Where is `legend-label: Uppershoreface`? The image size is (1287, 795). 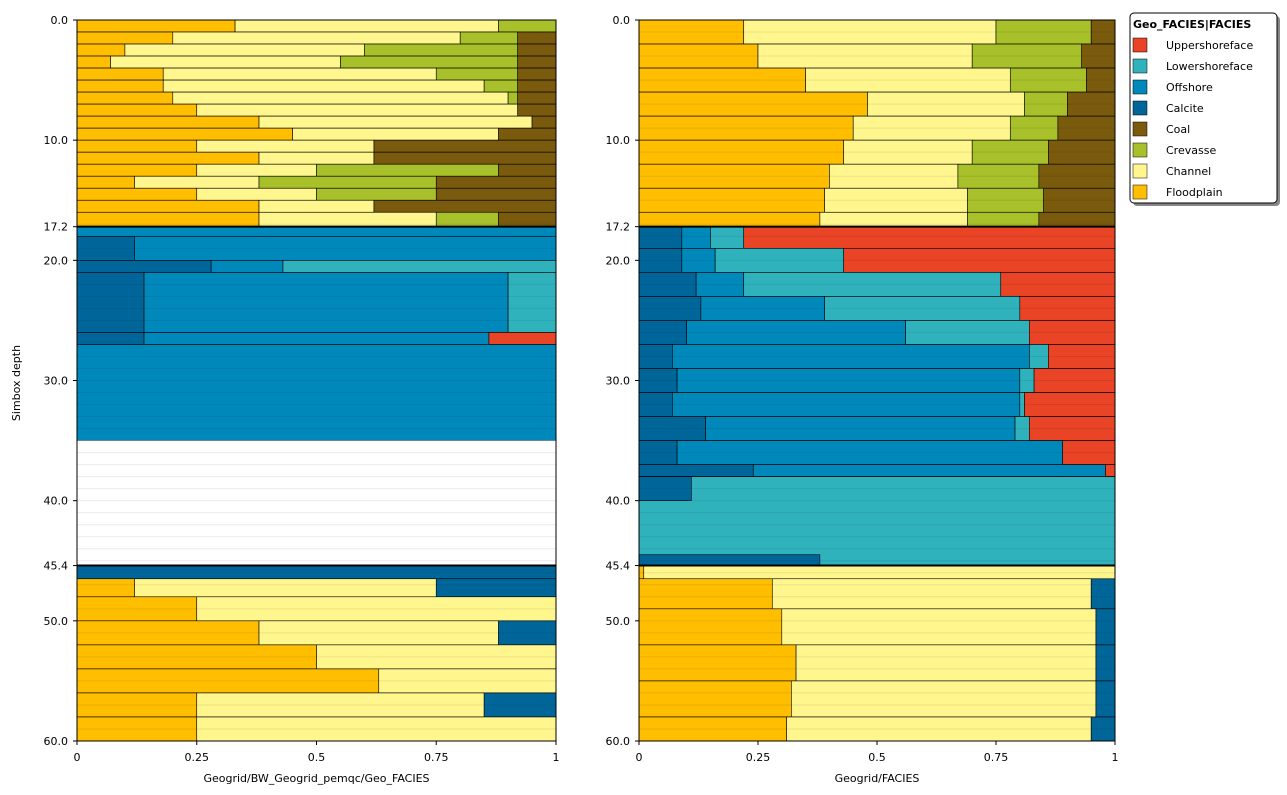
legend-label: Uppershoreface is located at coordinates (1209, 45).